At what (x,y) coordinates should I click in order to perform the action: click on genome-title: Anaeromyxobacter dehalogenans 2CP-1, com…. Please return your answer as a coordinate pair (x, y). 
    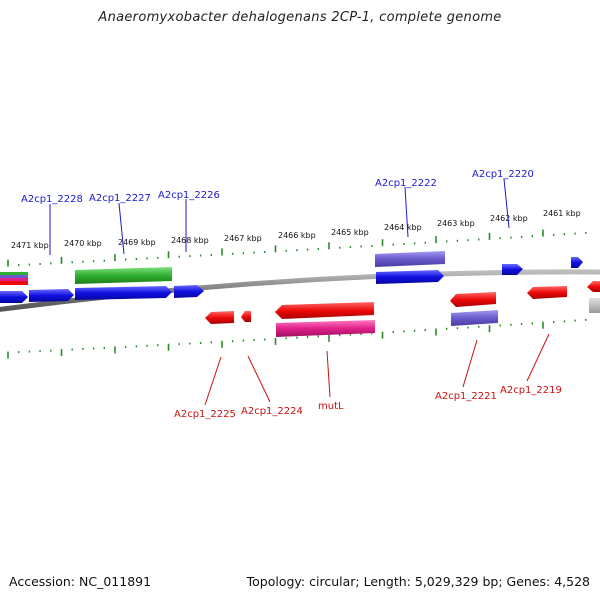
    Looking at the image, I should click on (300, 17).